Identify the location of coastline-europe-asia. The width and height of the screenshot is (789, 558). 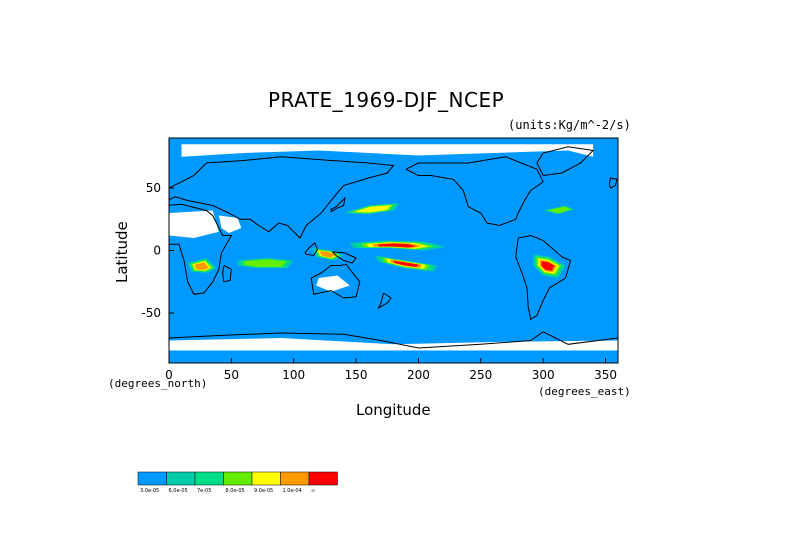
(282, 197).